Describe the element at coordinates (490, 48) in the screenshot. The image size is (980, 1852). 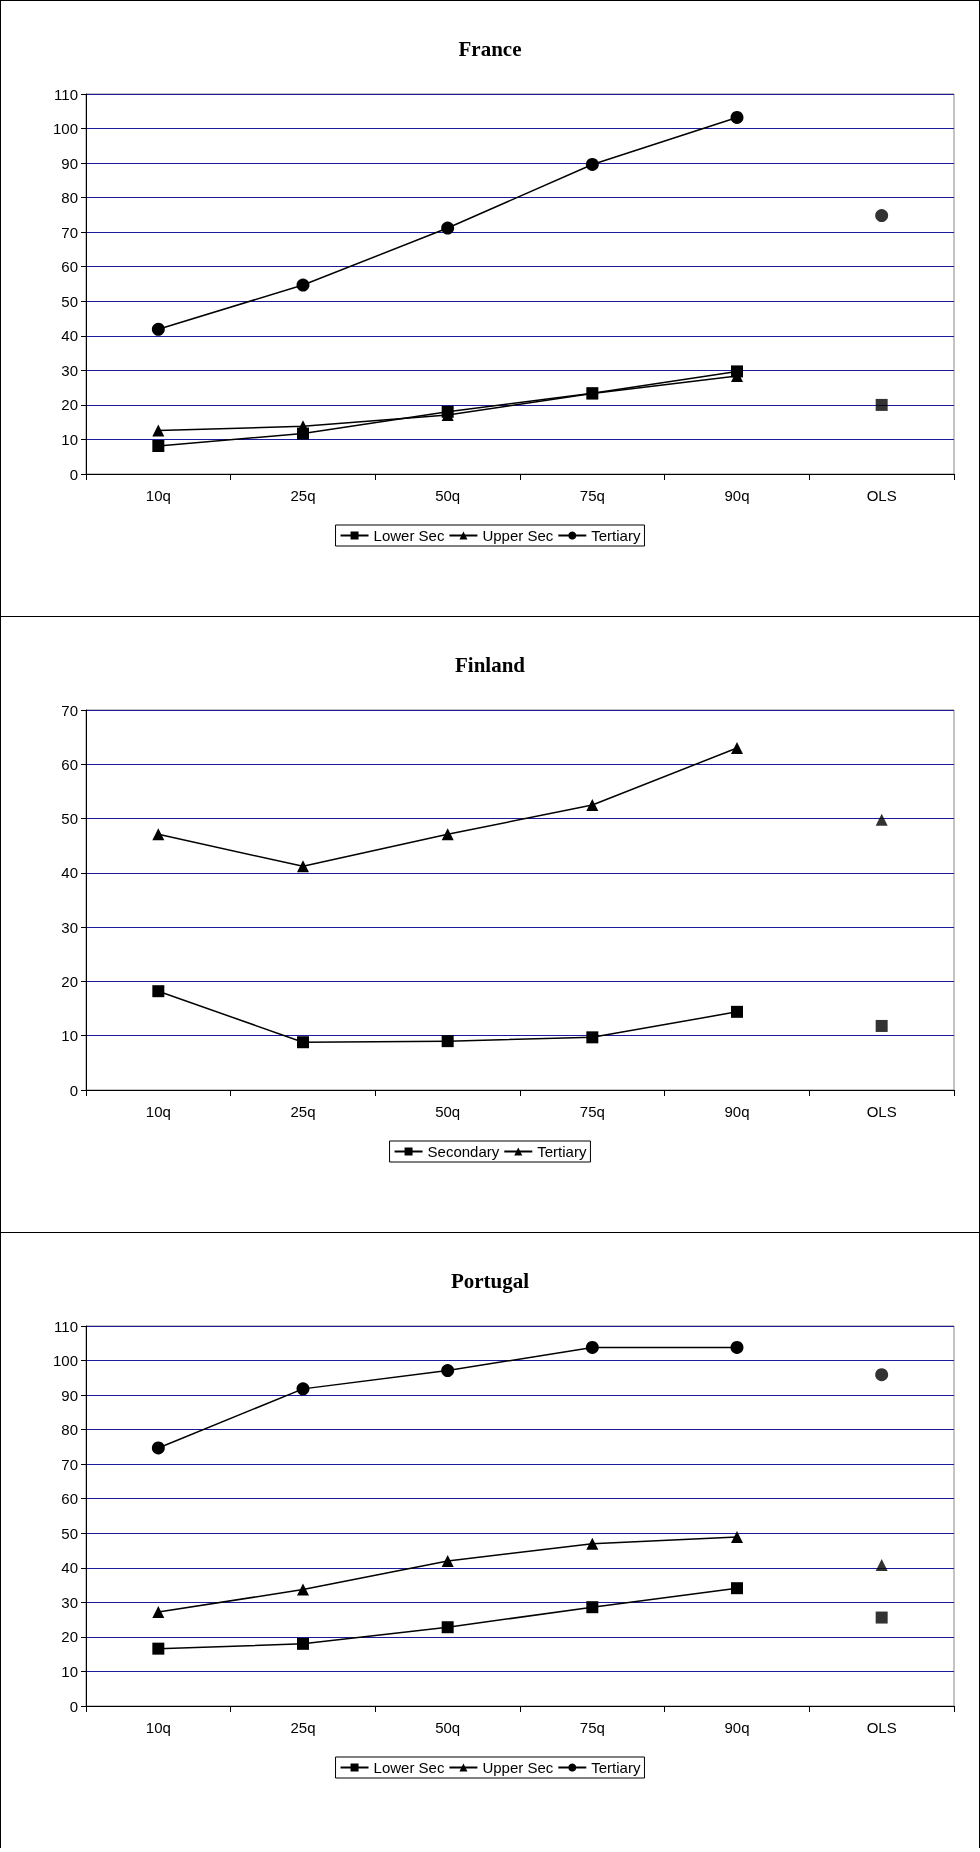
I see `chart-title: France` at that location.